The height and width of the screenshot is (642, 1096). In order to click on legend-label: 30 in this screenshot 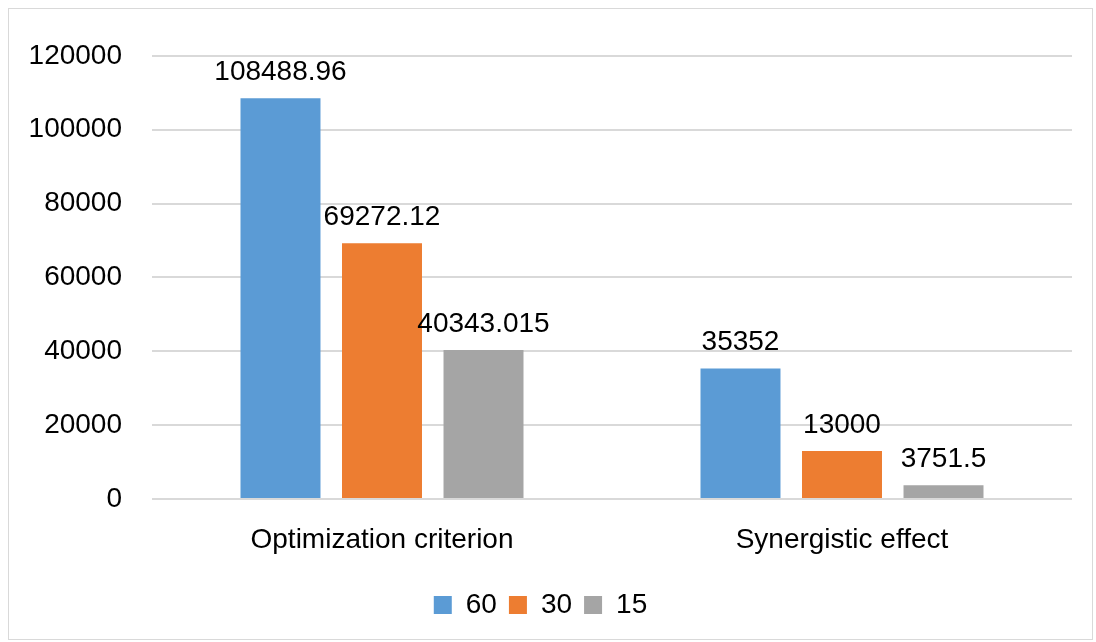, I will do `click(556, 603)`.